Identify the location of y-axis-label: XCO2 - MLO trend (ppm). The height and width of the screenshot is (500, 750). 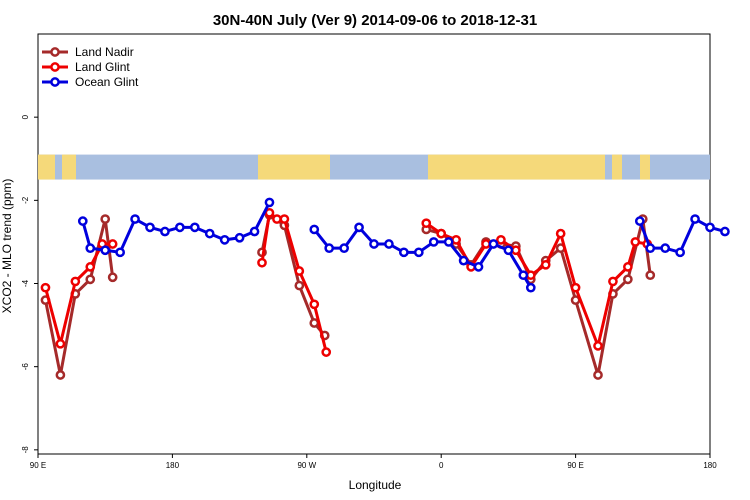
(7, 246).